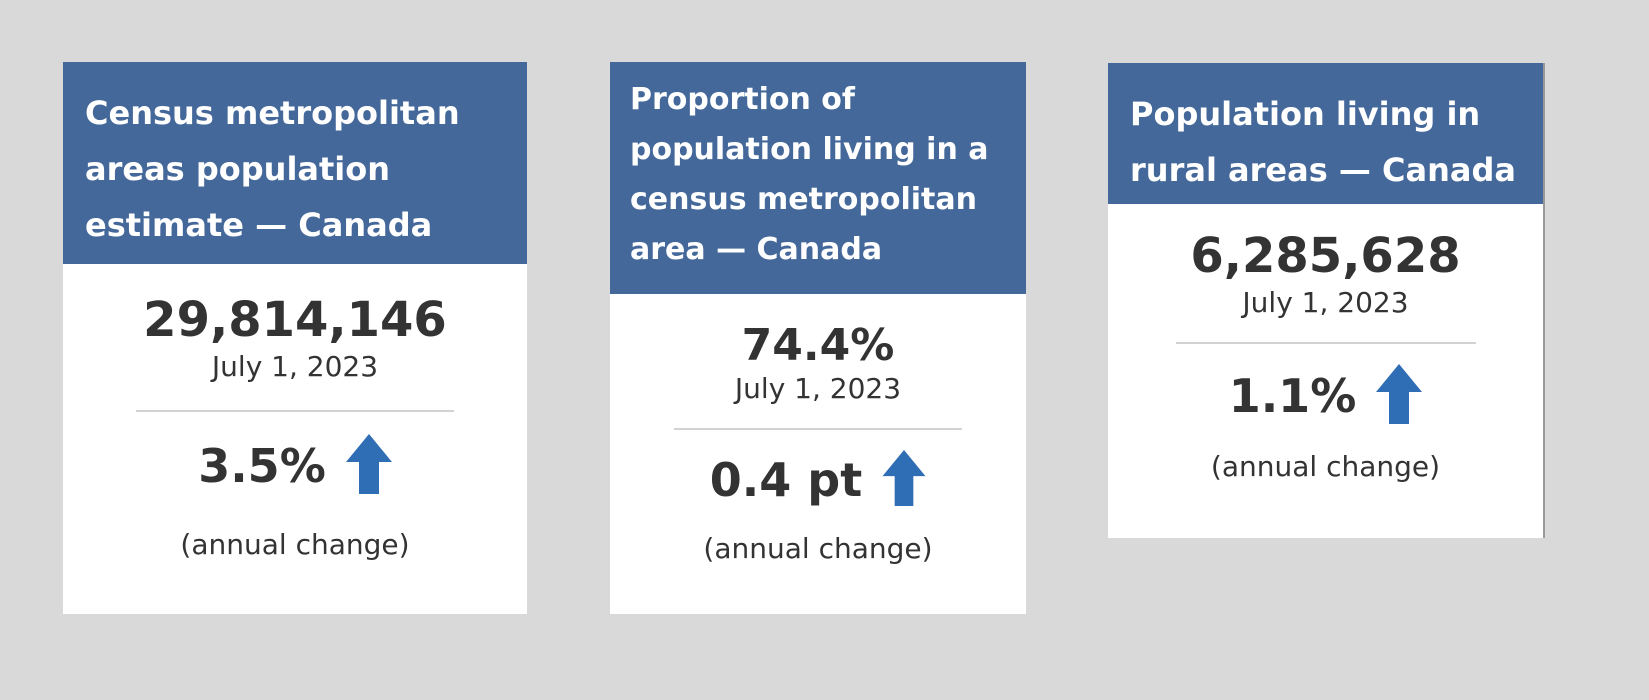 This screenshot has height=700, width=1649. What do you see at coordinates (1325, 256) in the screenshot?
I see `stat-value: 6,285,628` at bounding box center [1325, 256].